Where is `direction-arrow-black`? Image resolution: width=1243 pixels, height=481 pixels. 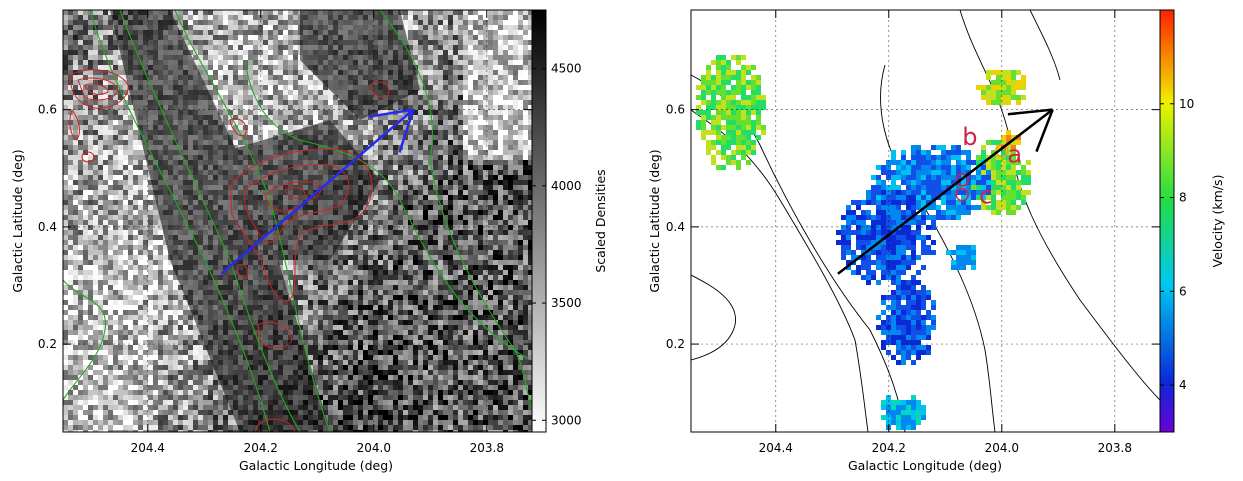 direction-arrow-black is located at coordinates (945, 191).